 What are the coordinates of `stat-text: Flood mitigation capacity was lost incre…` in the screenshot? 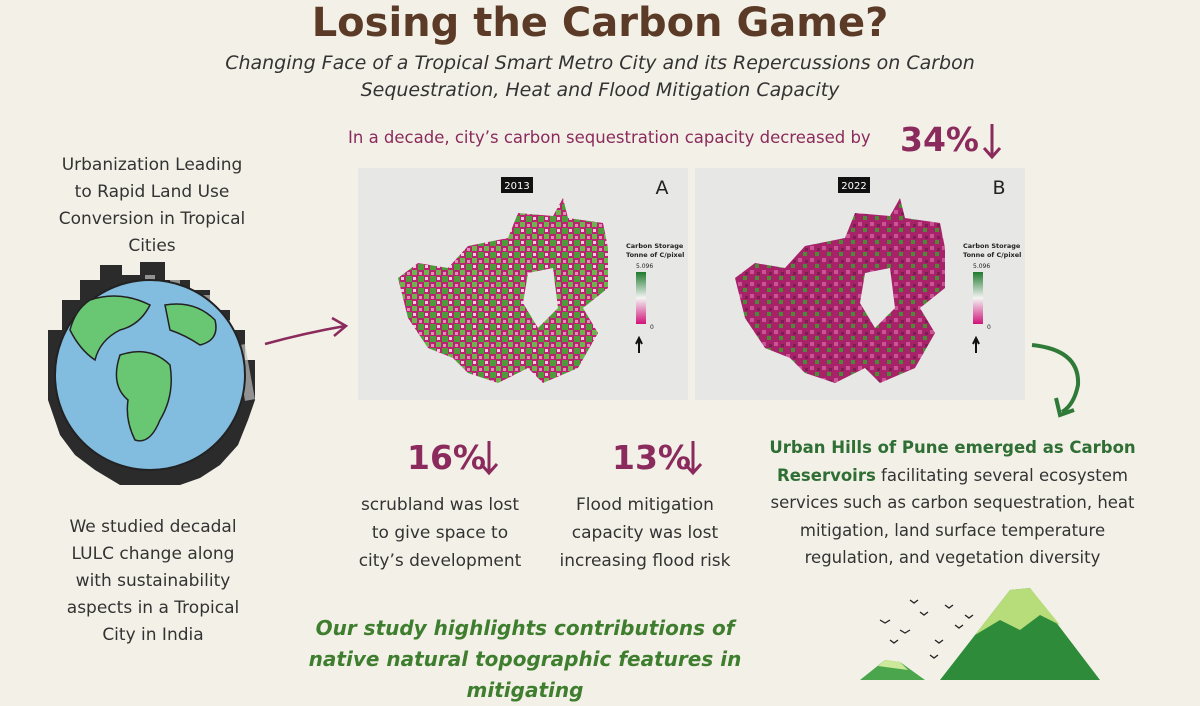 It's located at (645, 533).